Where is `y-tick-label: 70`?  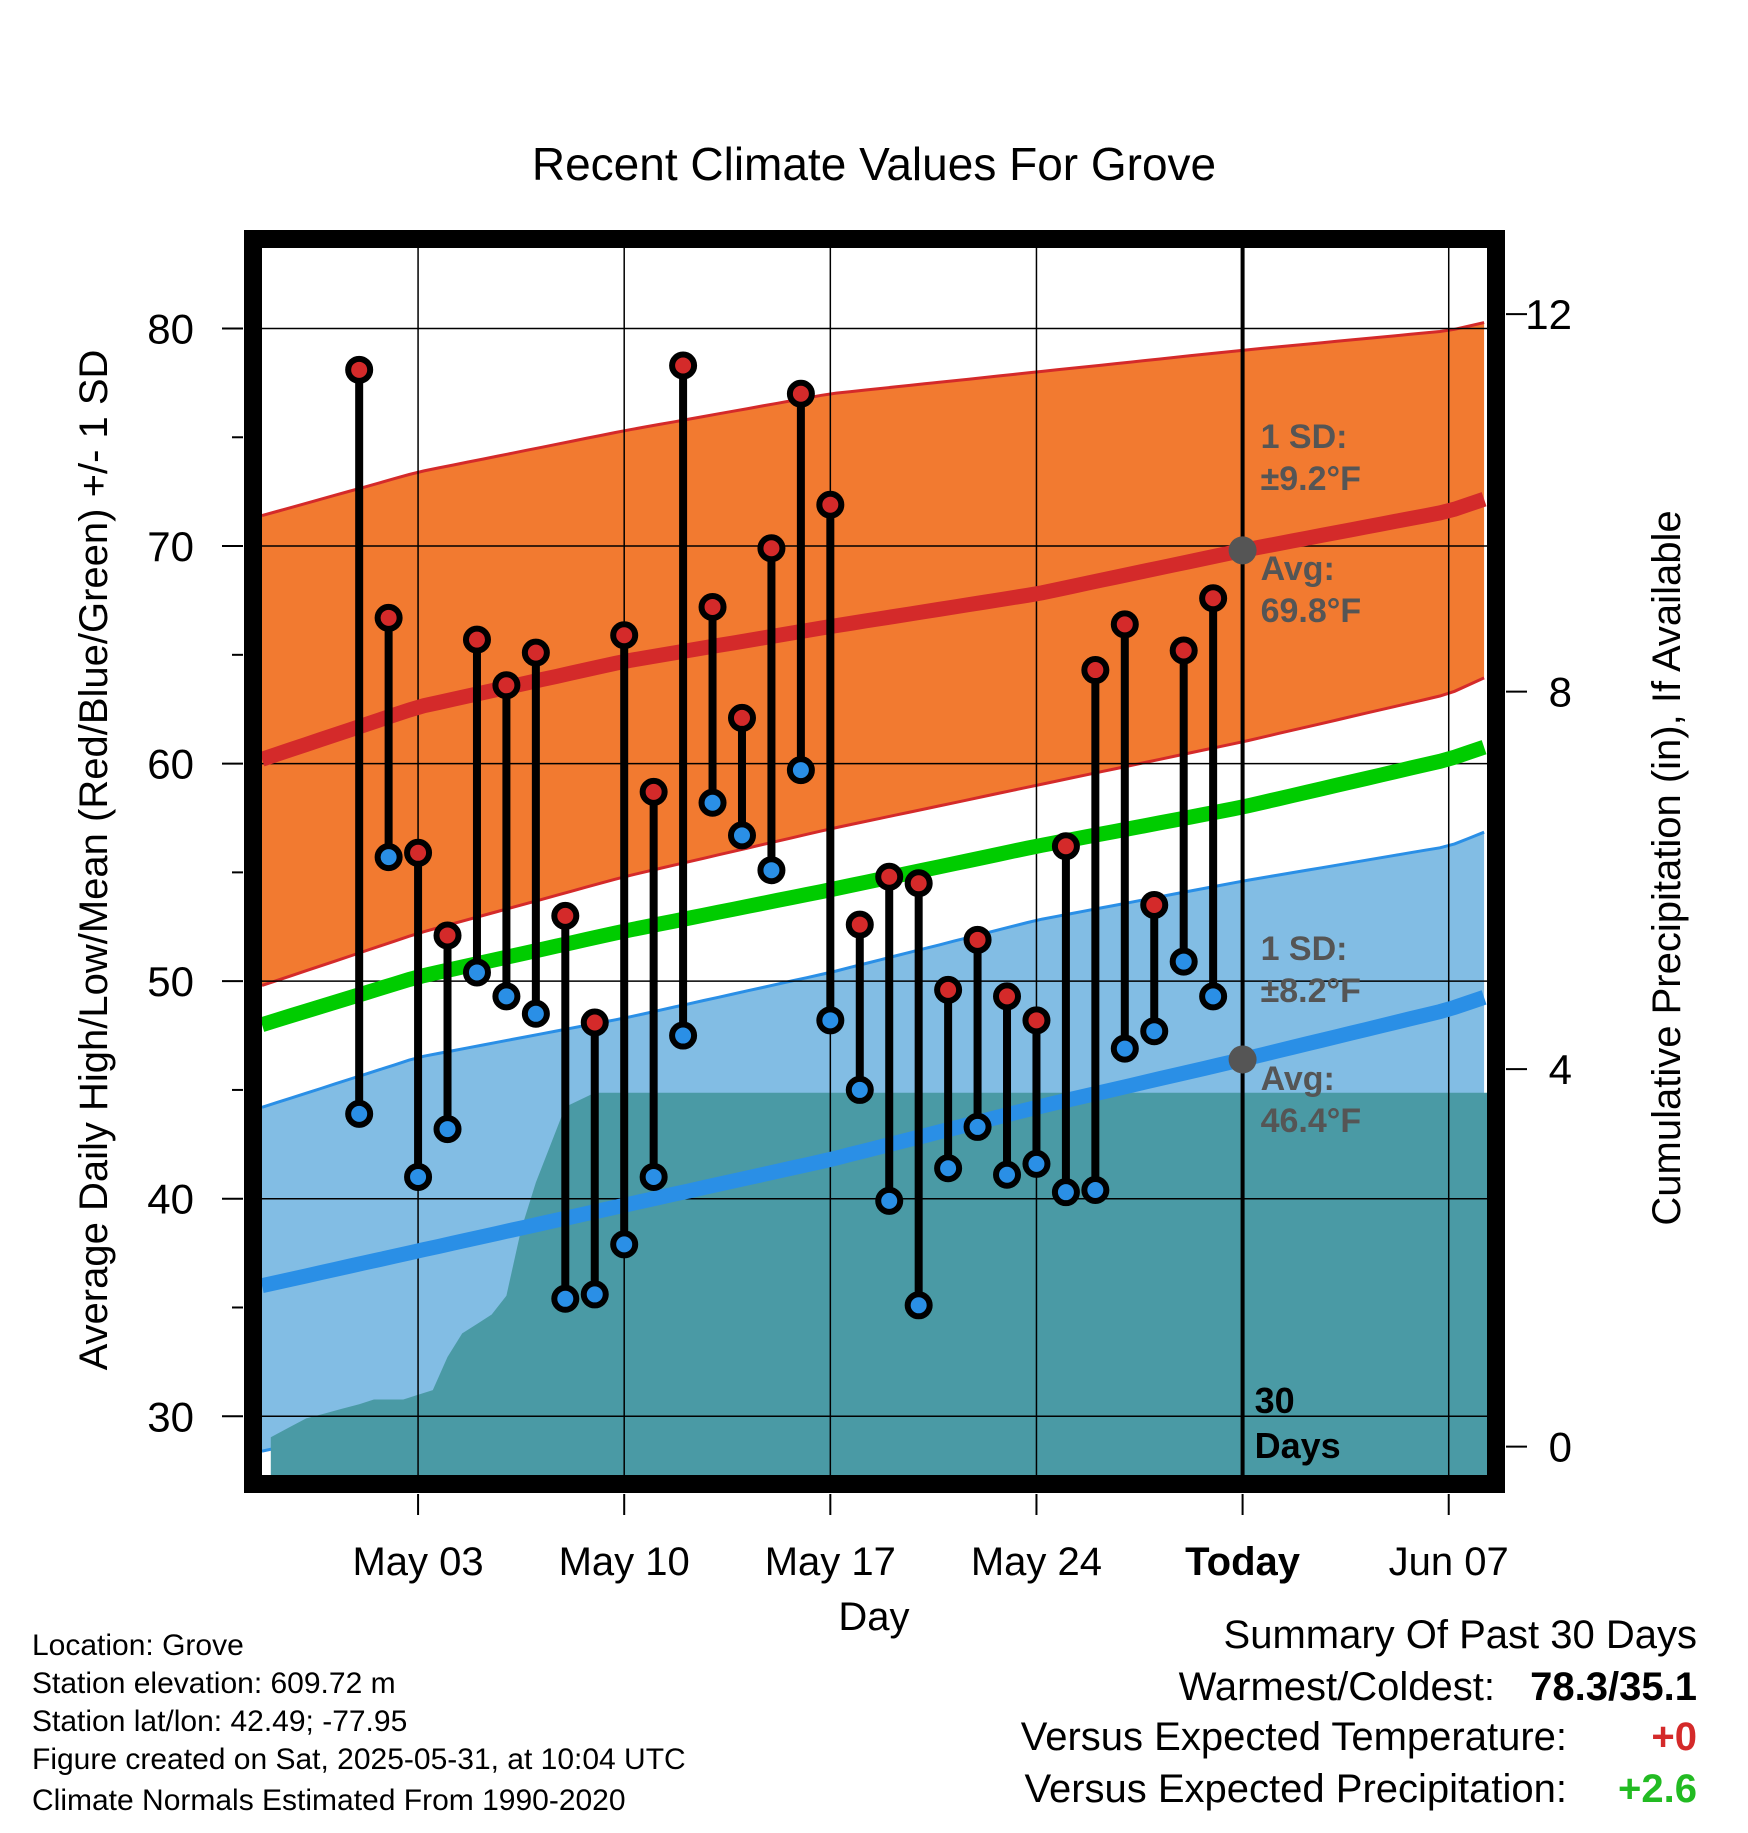
y-tick-label: 70 is located at coordinates (170, 546).